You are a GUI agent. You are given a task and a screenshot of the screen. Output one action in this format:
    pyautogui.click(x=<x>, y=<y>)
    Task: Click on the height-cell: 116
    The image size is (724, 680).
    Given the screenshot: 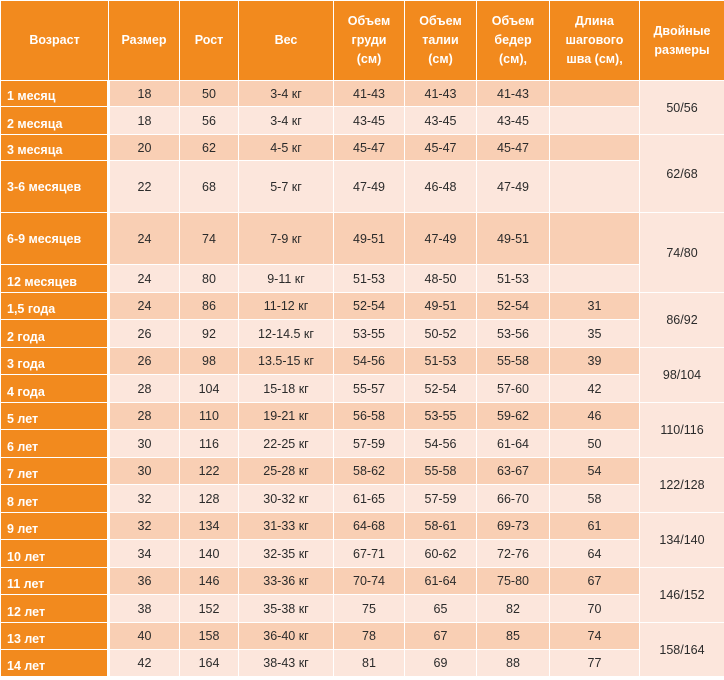 What is the action you would take?
    pyautogui.click(x=209, y=443)
    